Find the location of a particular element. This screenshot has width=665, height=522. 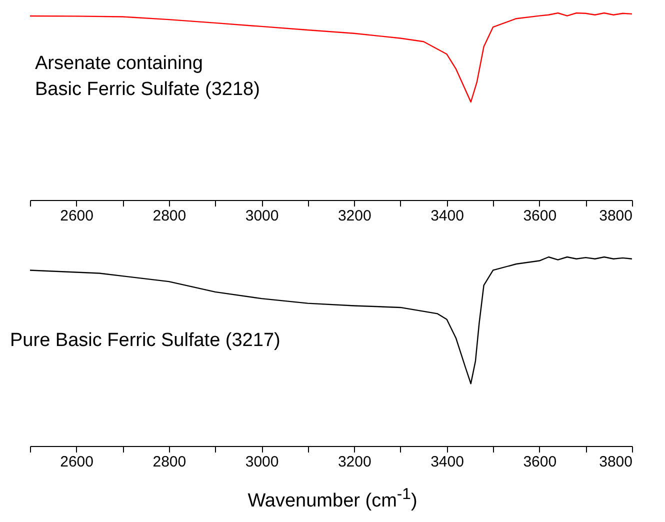

annotation: Pure Basic Ferric Sulfate (3217) is located at coordinates (145, 340).